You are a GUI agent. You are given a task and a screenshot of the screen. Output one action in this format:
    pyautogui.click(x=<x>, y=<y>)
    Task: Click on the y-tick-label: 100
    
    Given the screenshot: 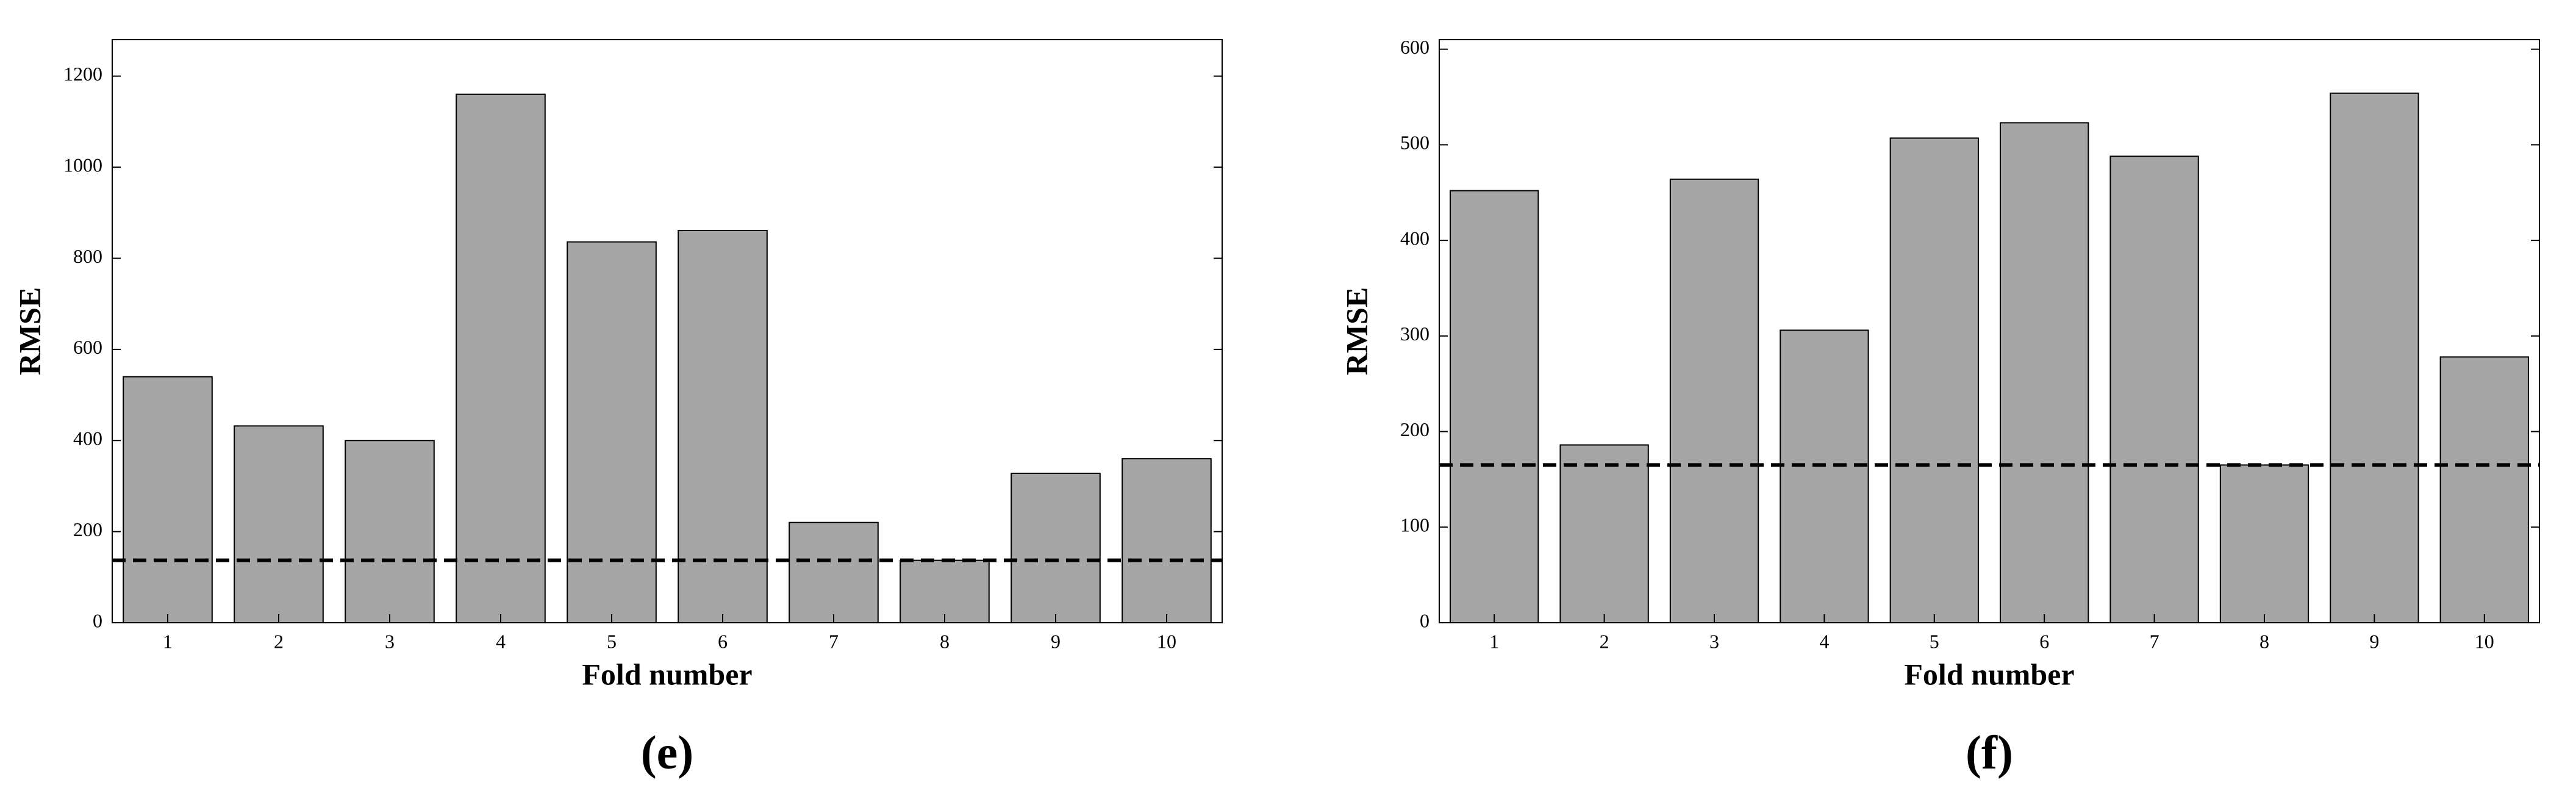 What is the action you would take?
    pyautogui.click(x=1414, y=525)
    